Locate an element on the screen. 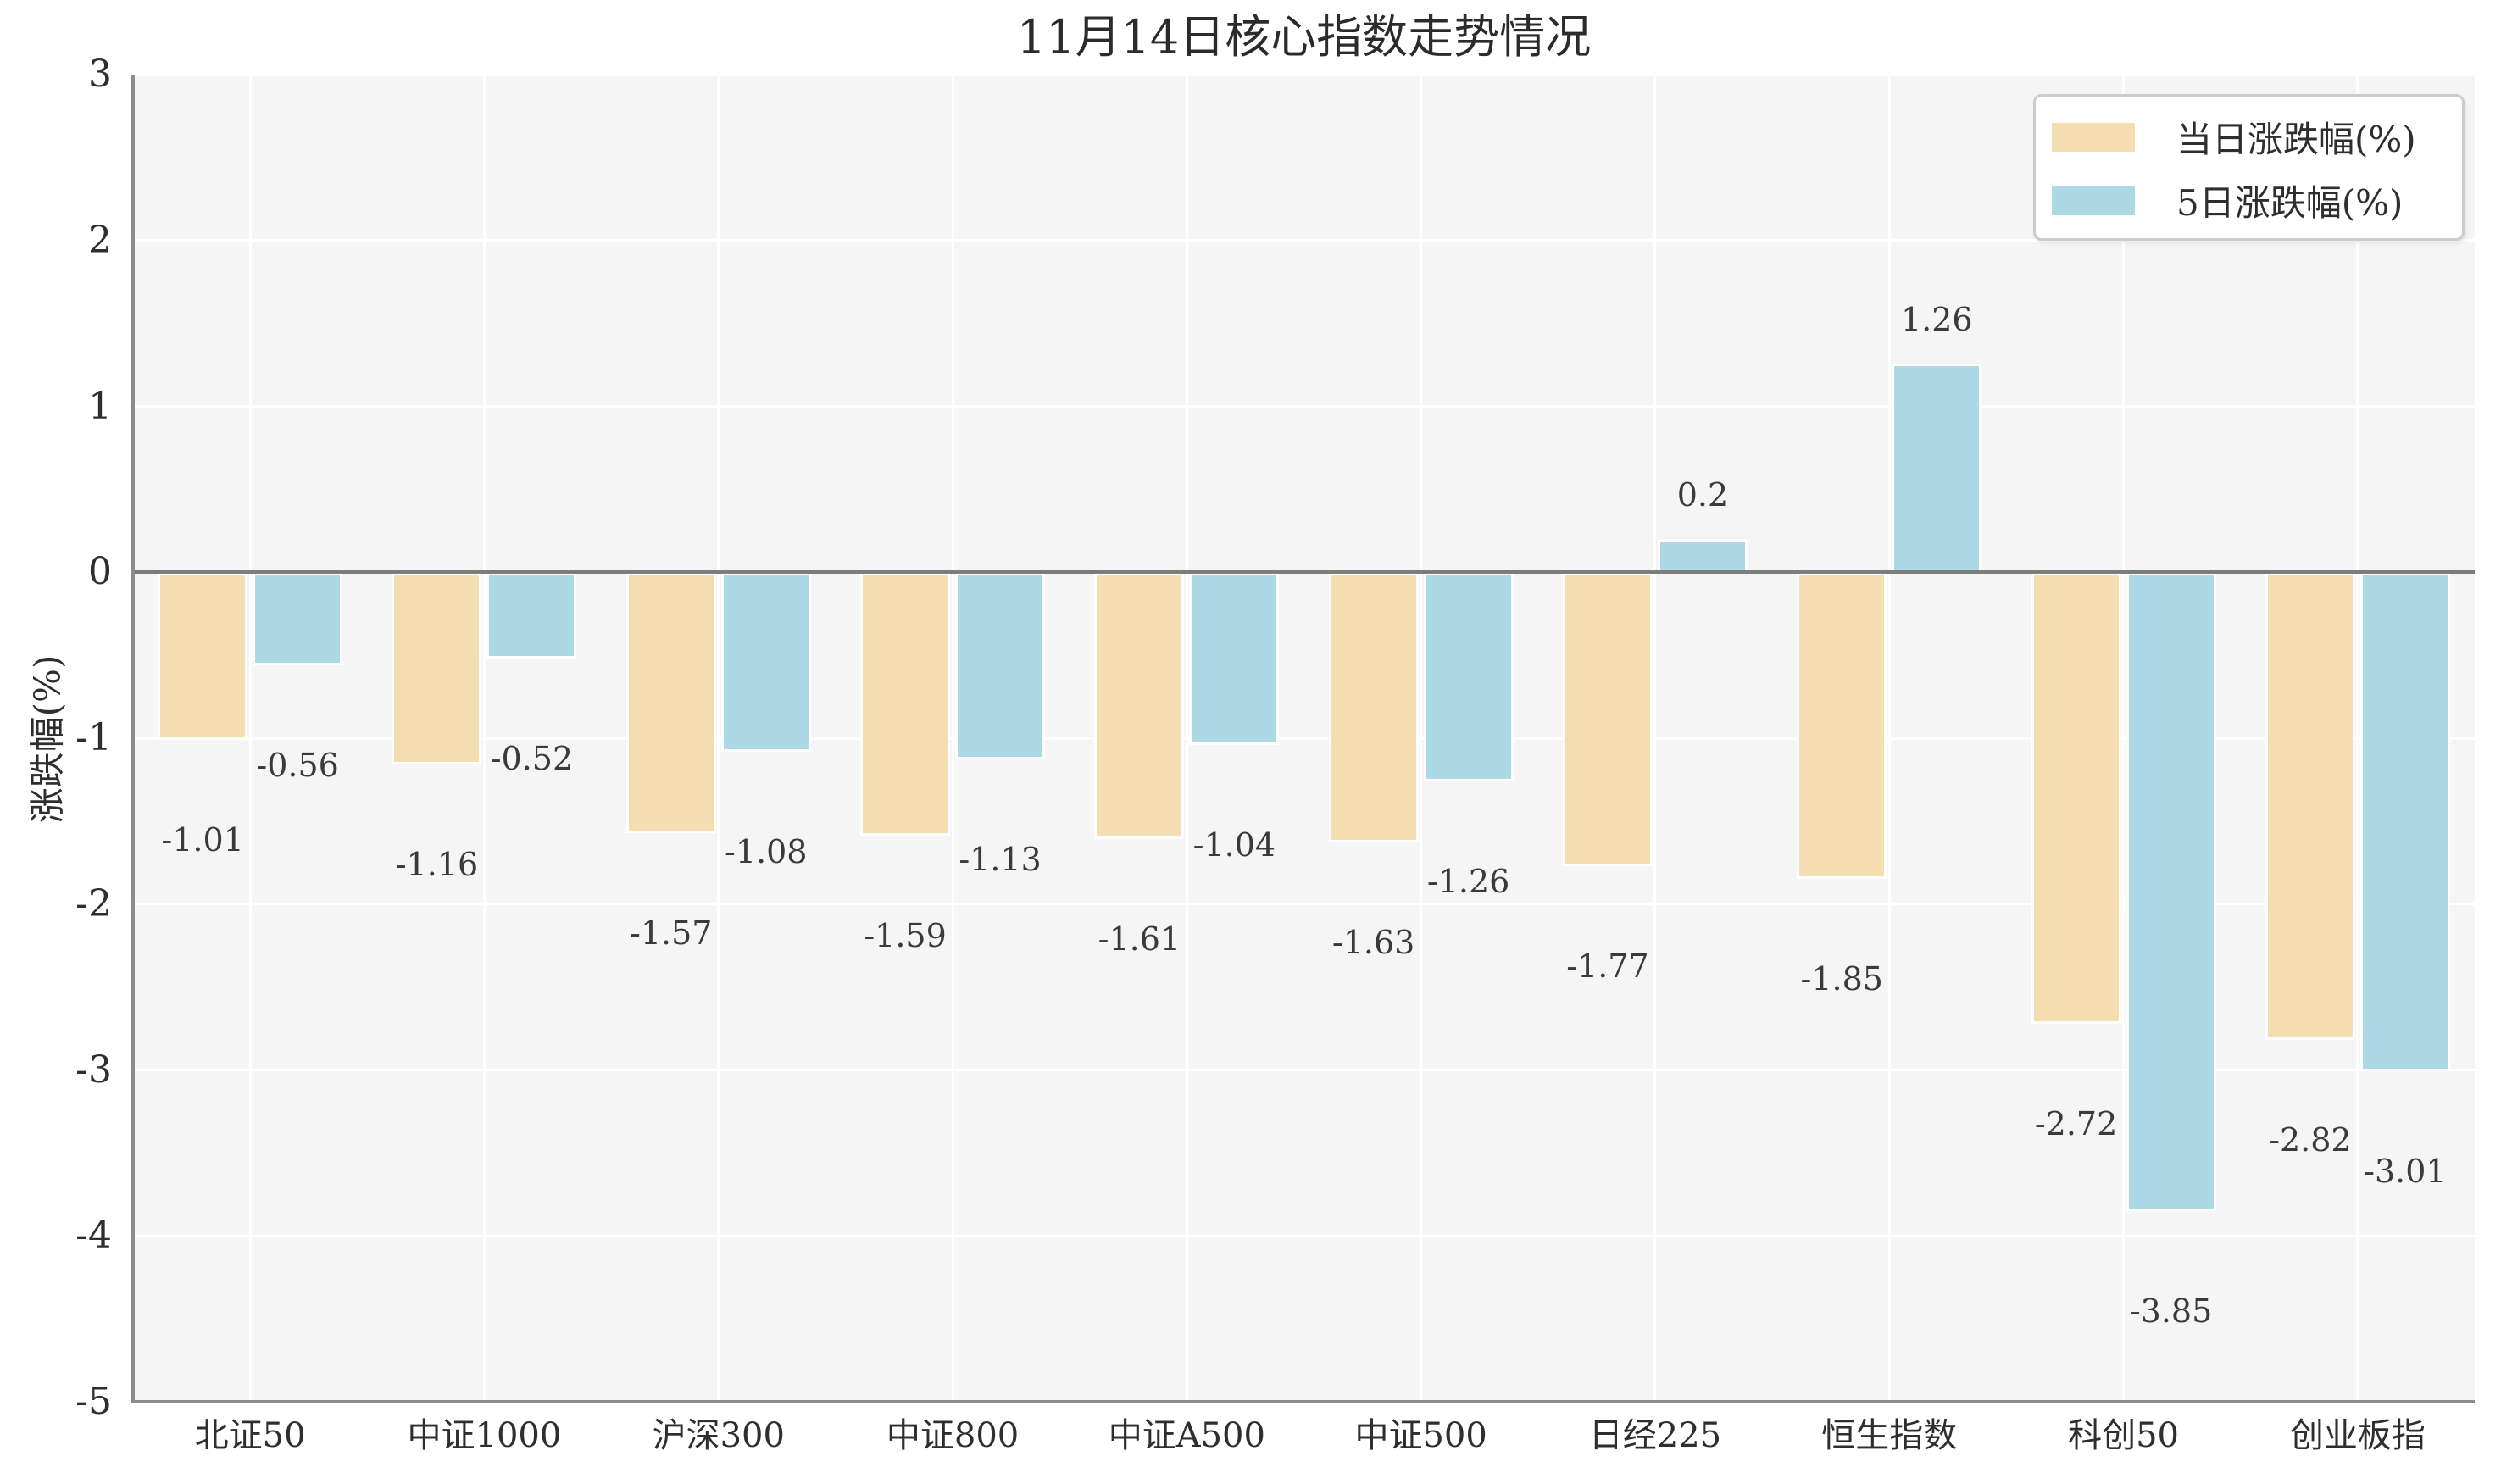 Image resolution: width=2501 pixels, height=1484 pixels. legend-label-day: 当日涨跌幅(%) is located at coordinates (2296, 140).